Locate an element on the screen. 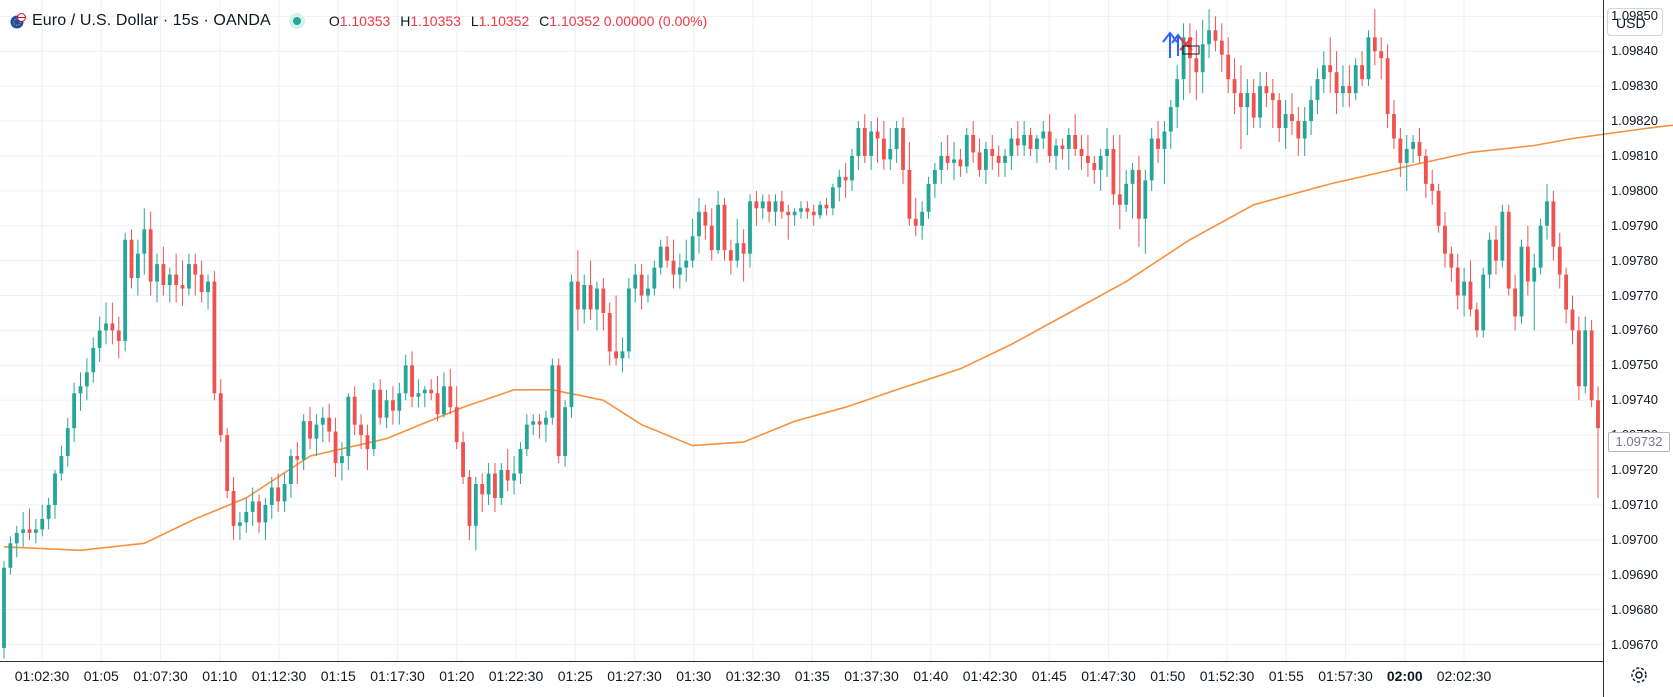  price-tick-label: 1.09800 is located at coordinates (1634, 190).